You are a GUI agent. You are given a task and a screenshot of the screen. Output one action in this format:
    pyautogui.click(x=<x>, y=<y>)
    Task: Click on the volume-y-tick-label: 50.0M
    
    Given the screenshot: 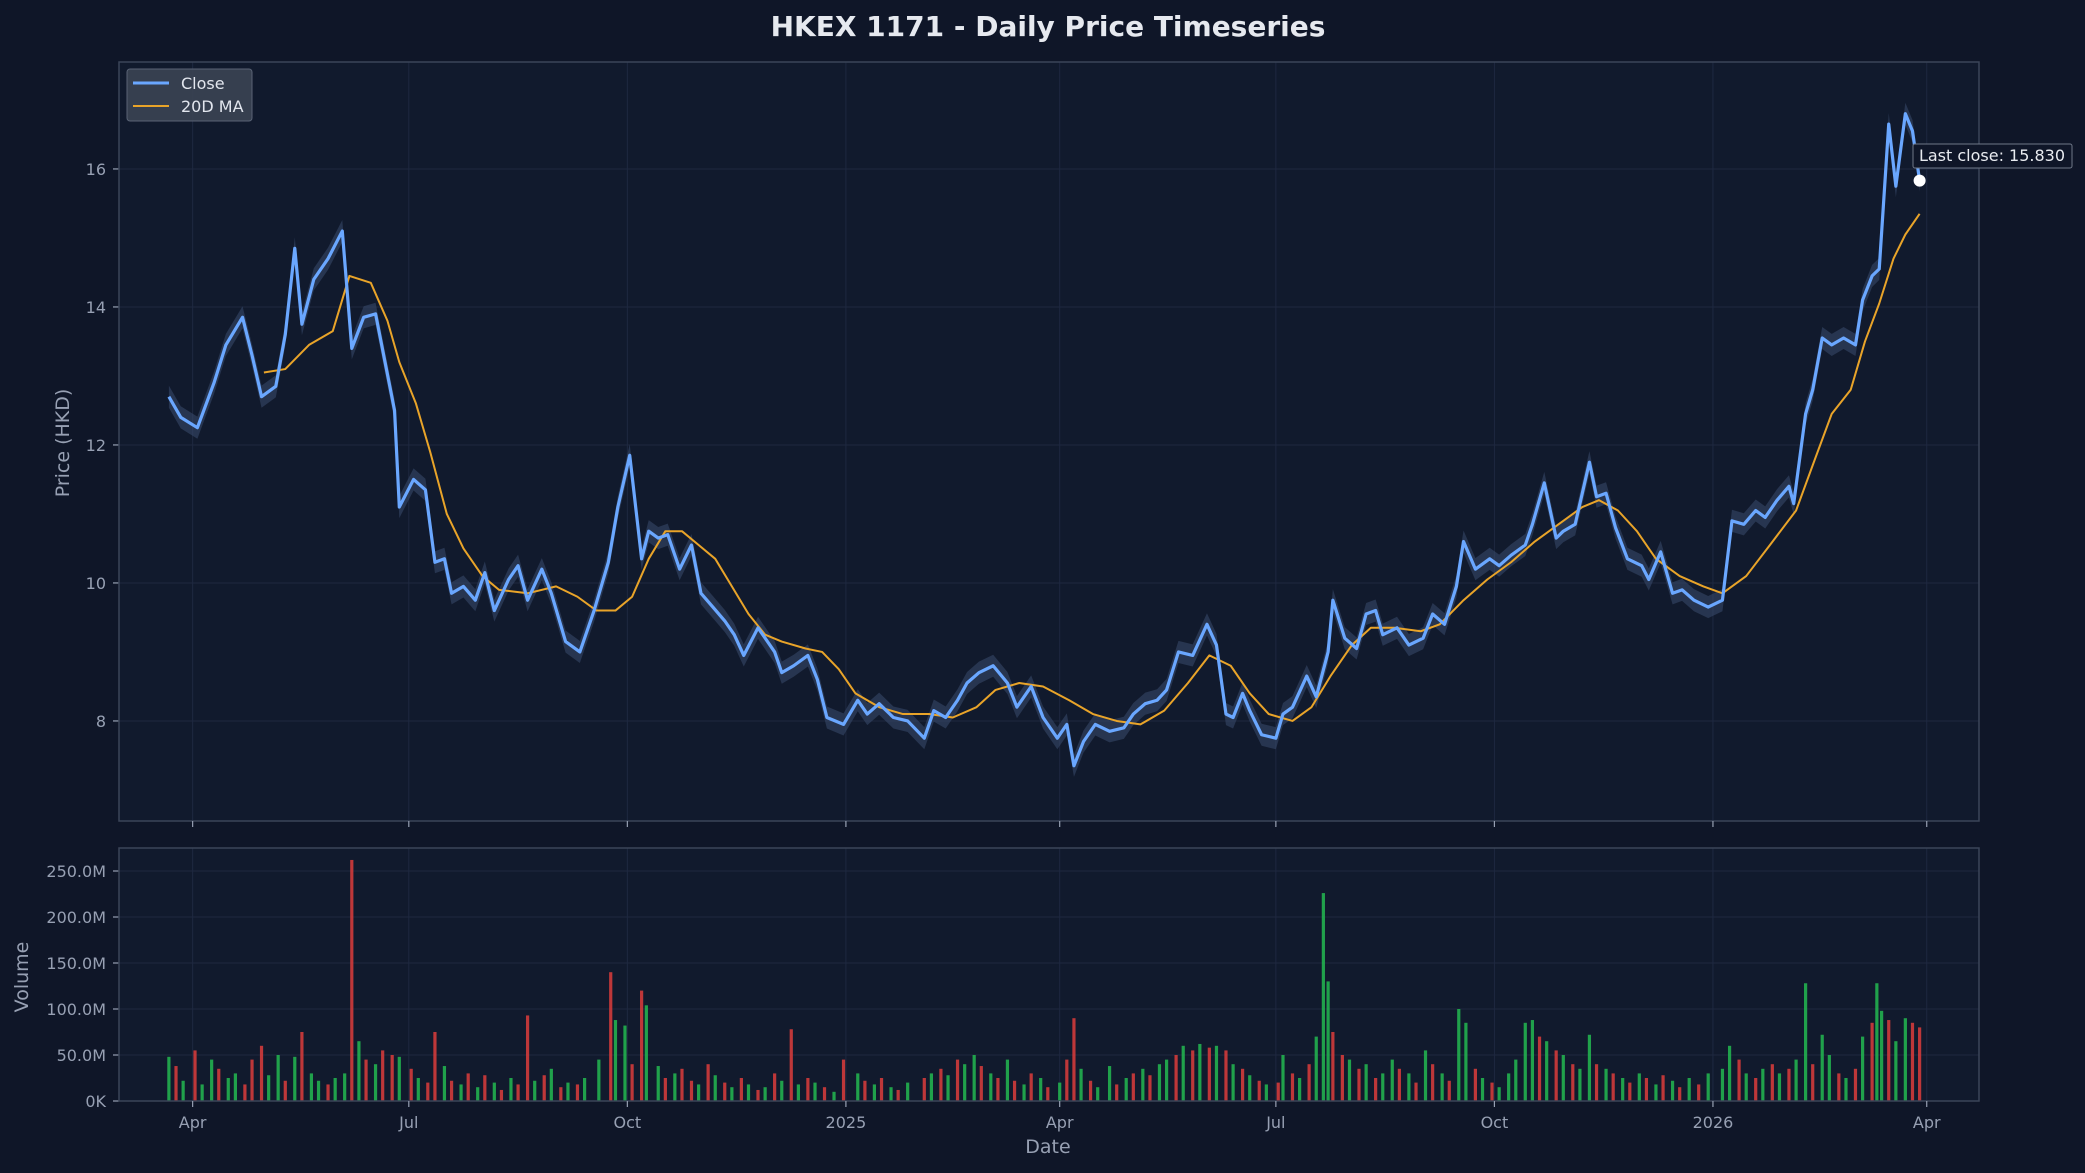 What is the action you would take?
    pyautogui.click(x=81, y=1055)
    